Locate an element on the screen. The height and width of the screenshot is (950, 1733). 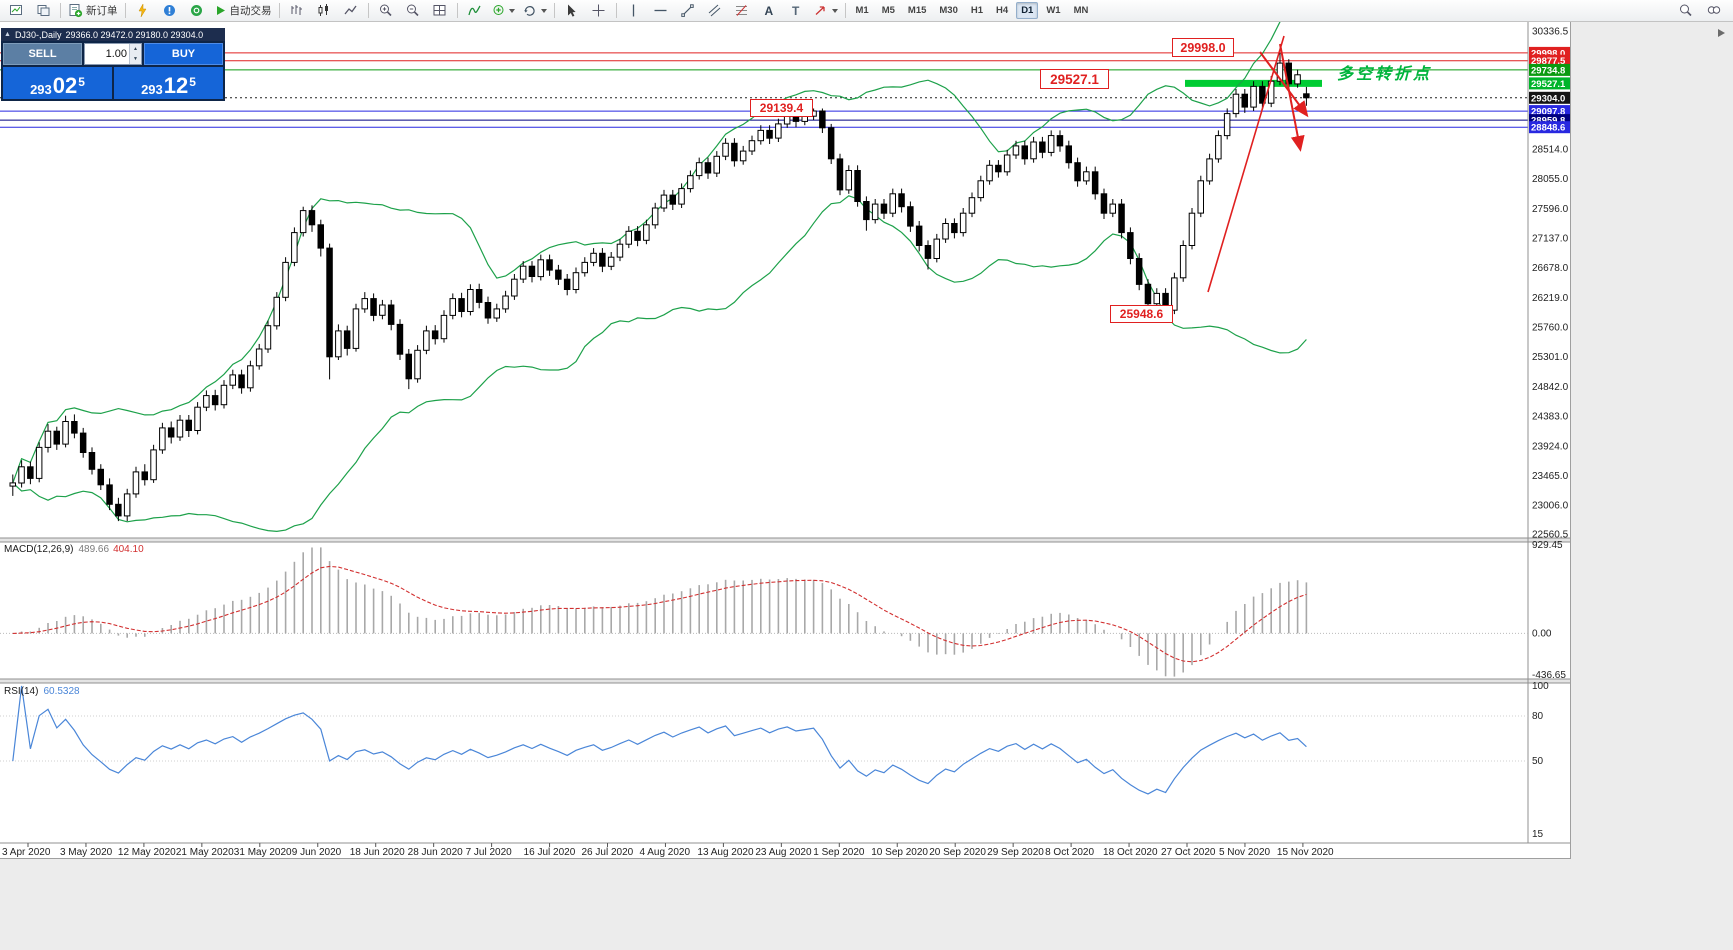
tab-timeframe-m30: M30 is located at coordinates (948, 10).